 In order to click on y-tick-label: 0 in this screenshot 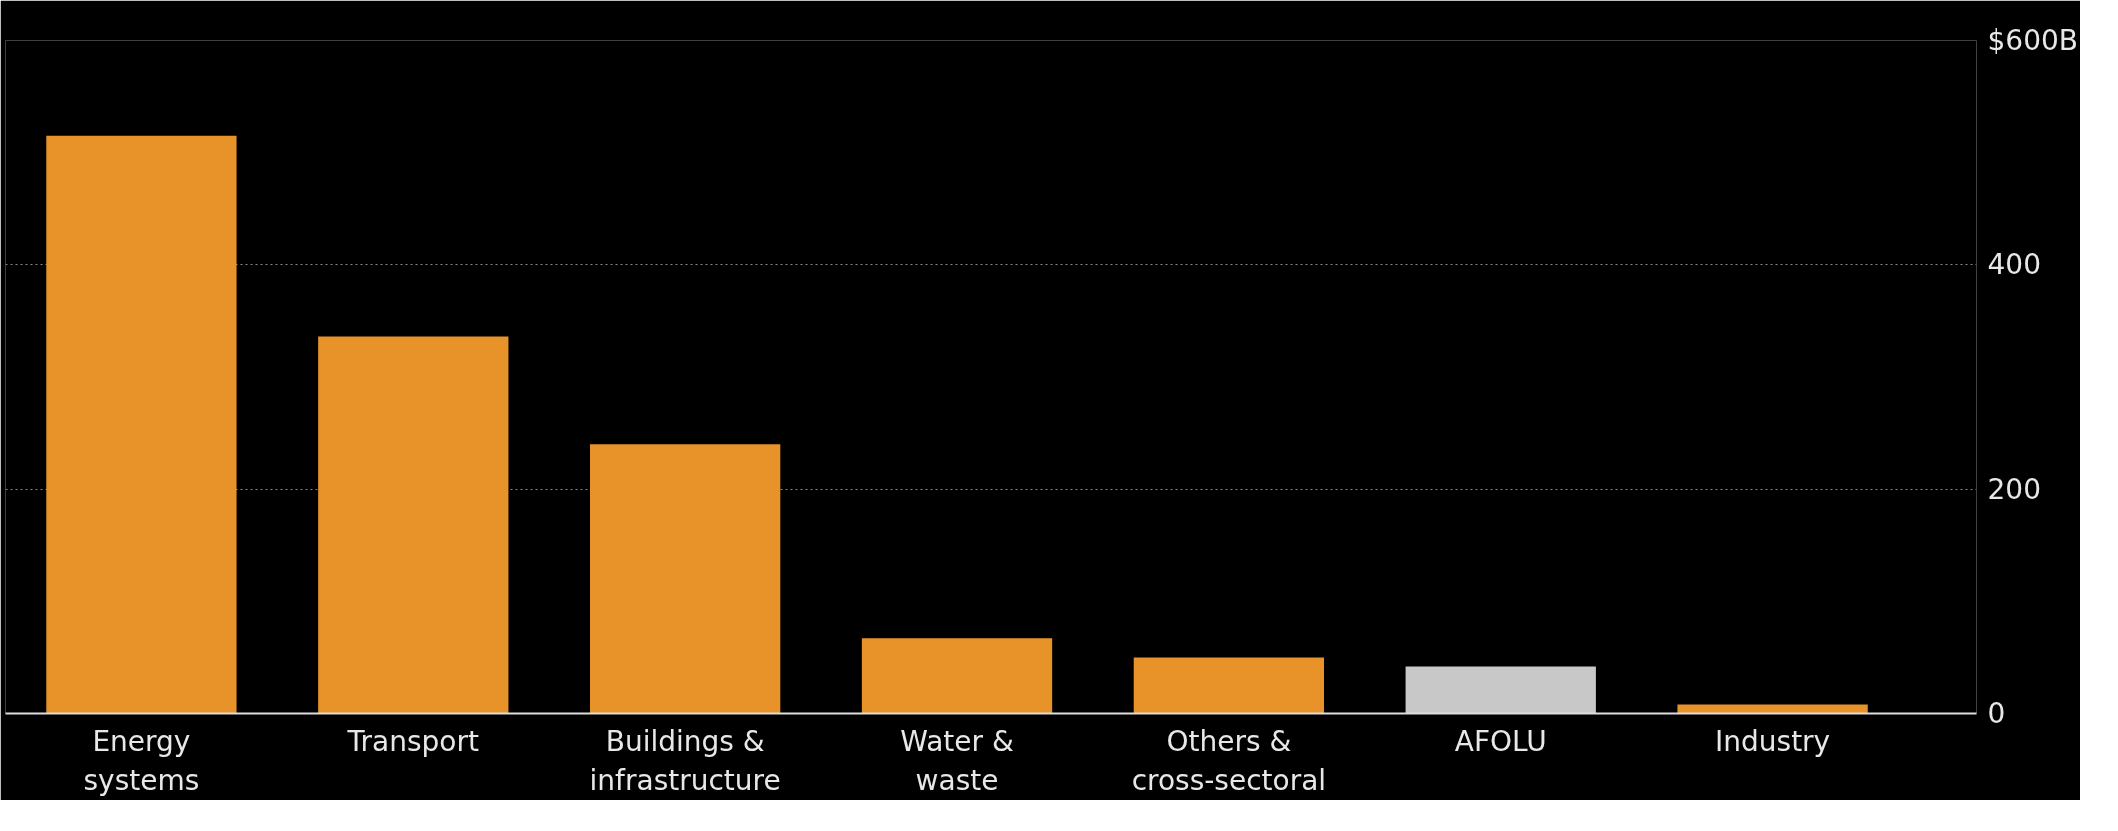, I will do `click(1996, 713)`.